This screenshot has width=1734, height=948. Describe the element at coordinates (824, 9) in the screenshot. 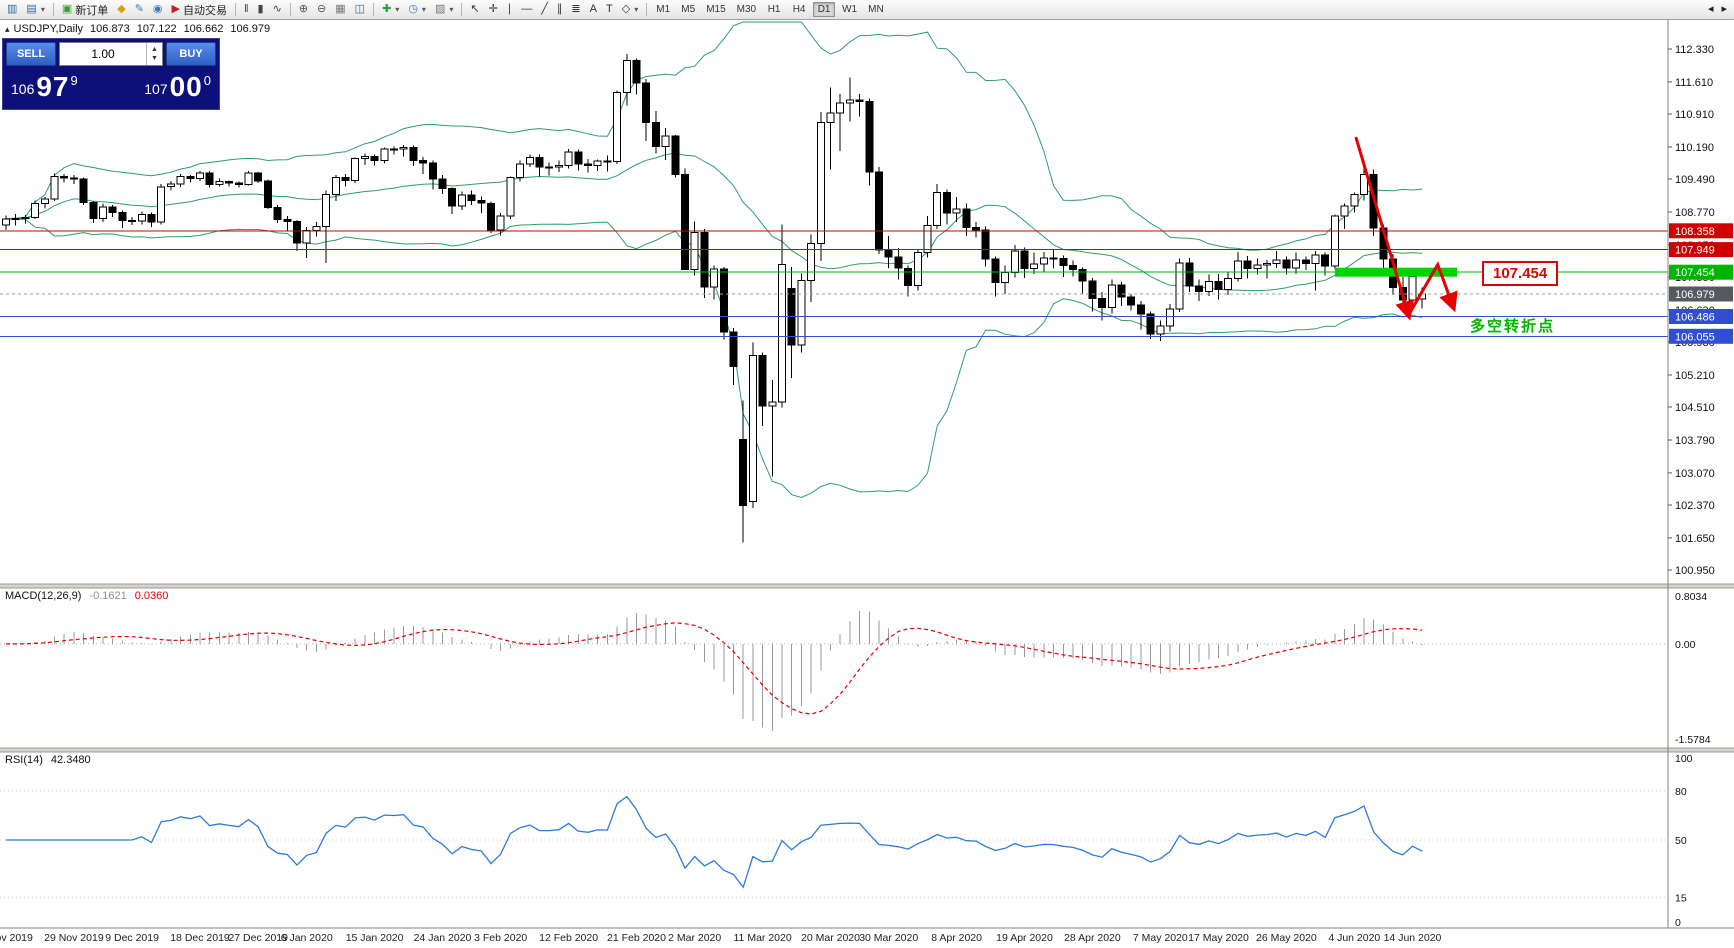

I see `timeframe-d1-button: D1` at that location.